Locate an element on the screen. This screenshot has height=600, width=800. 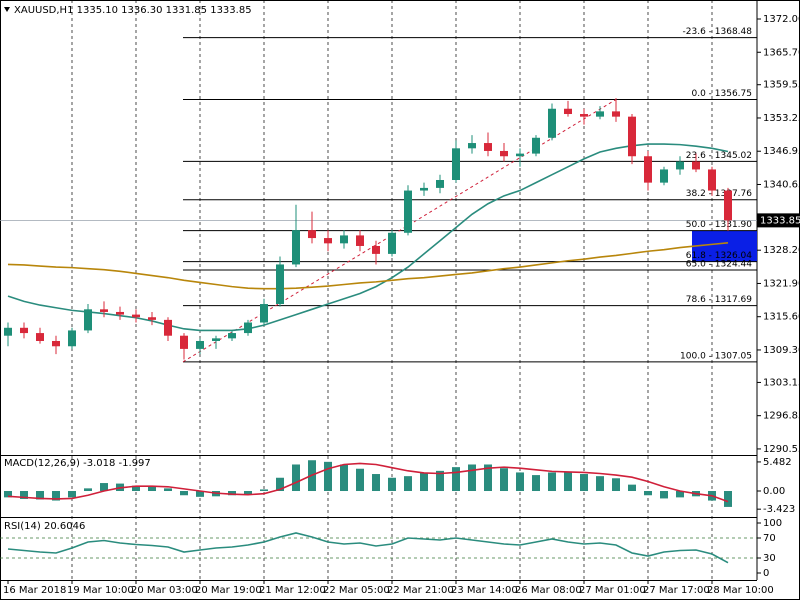
x-tick-label: 23 Mar 14:00 is located at coordinates (484, 590).